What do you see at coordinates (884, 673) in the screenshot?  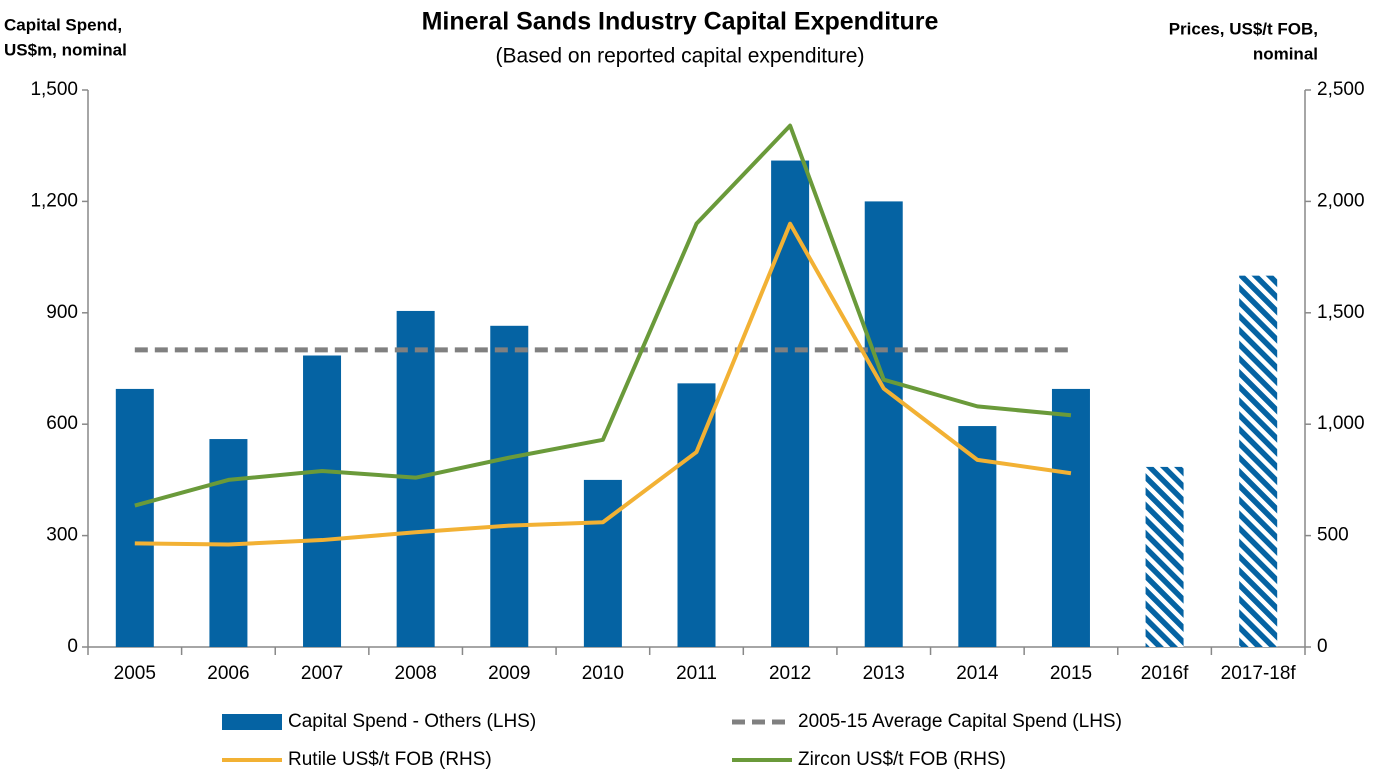 I see `x-tick-label: 2013` at bounding box center [884, 673].